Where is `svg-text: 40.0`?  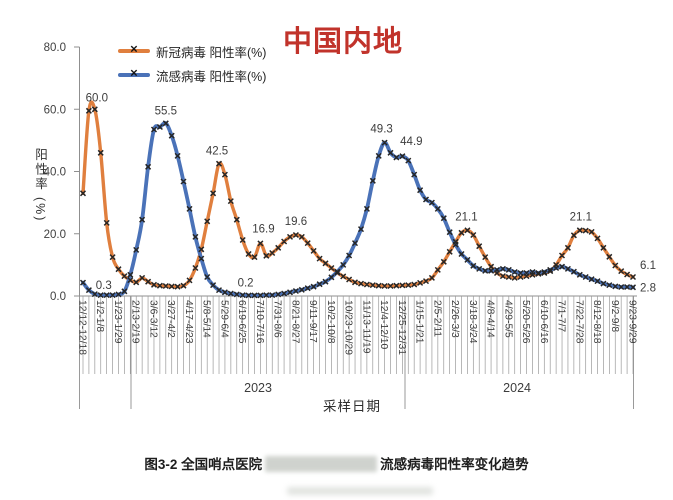 svg-text: 40.0 is located at coordinates (55, 173).